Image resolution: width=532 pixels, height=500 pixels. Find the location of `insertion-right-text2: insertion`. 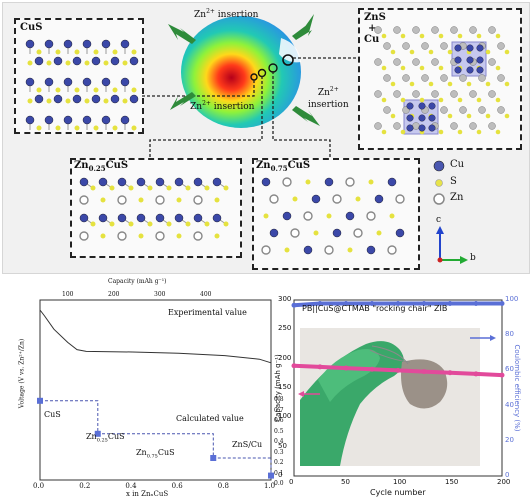

insertion-right-text2: insertion is located at coordinates (328, 105).